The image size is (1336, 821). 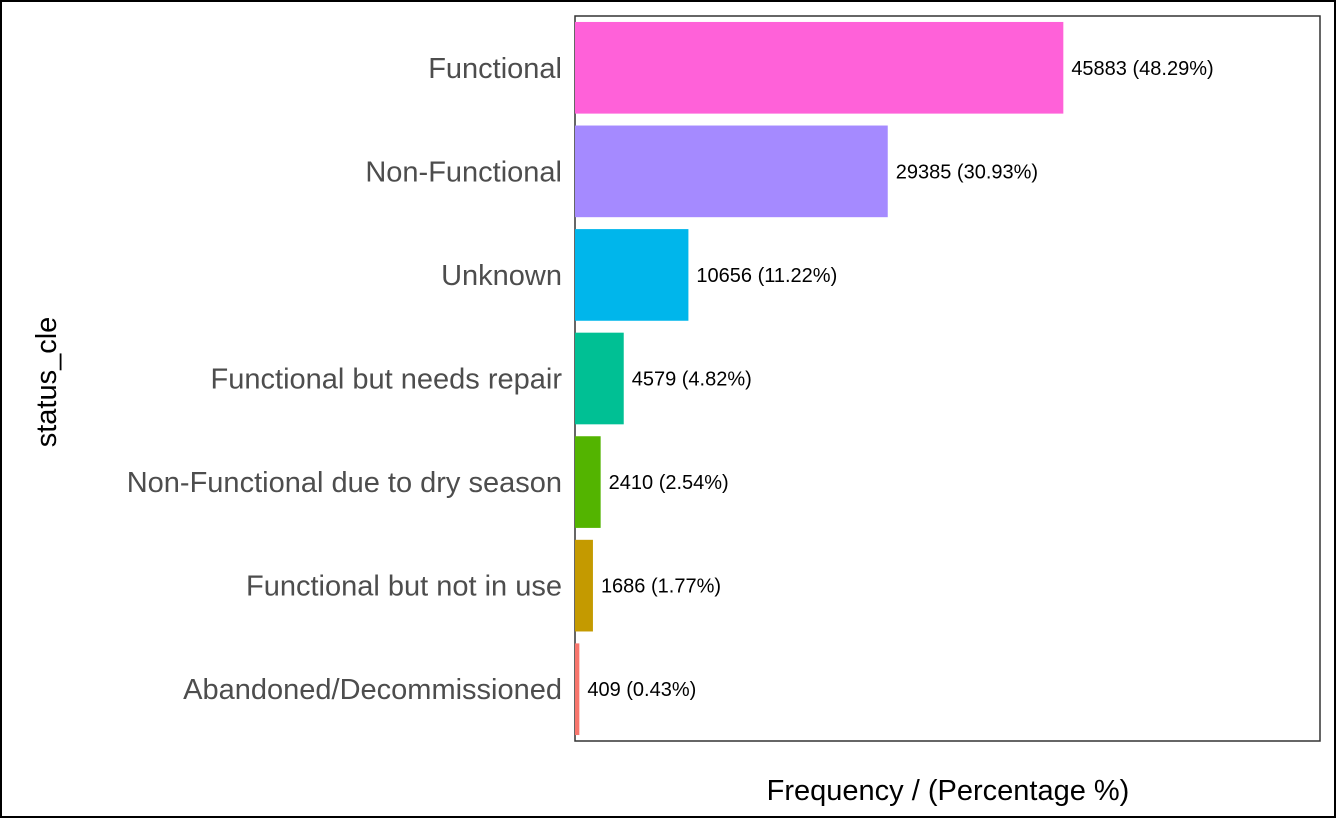 What do you see at coordinates (372, 690) in the screenshot?
I see `category-label: Abandoned/Decommissioned` at bounding box center [372, 690].